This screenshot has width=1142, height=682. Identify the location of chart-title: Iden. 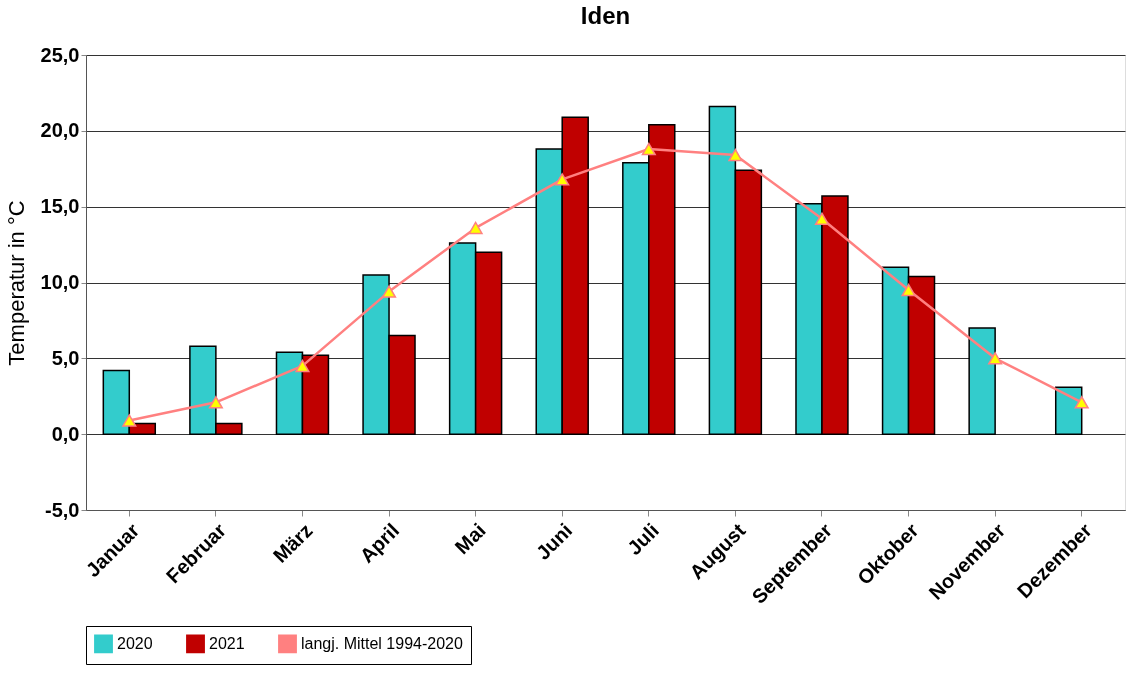
(605, 15).